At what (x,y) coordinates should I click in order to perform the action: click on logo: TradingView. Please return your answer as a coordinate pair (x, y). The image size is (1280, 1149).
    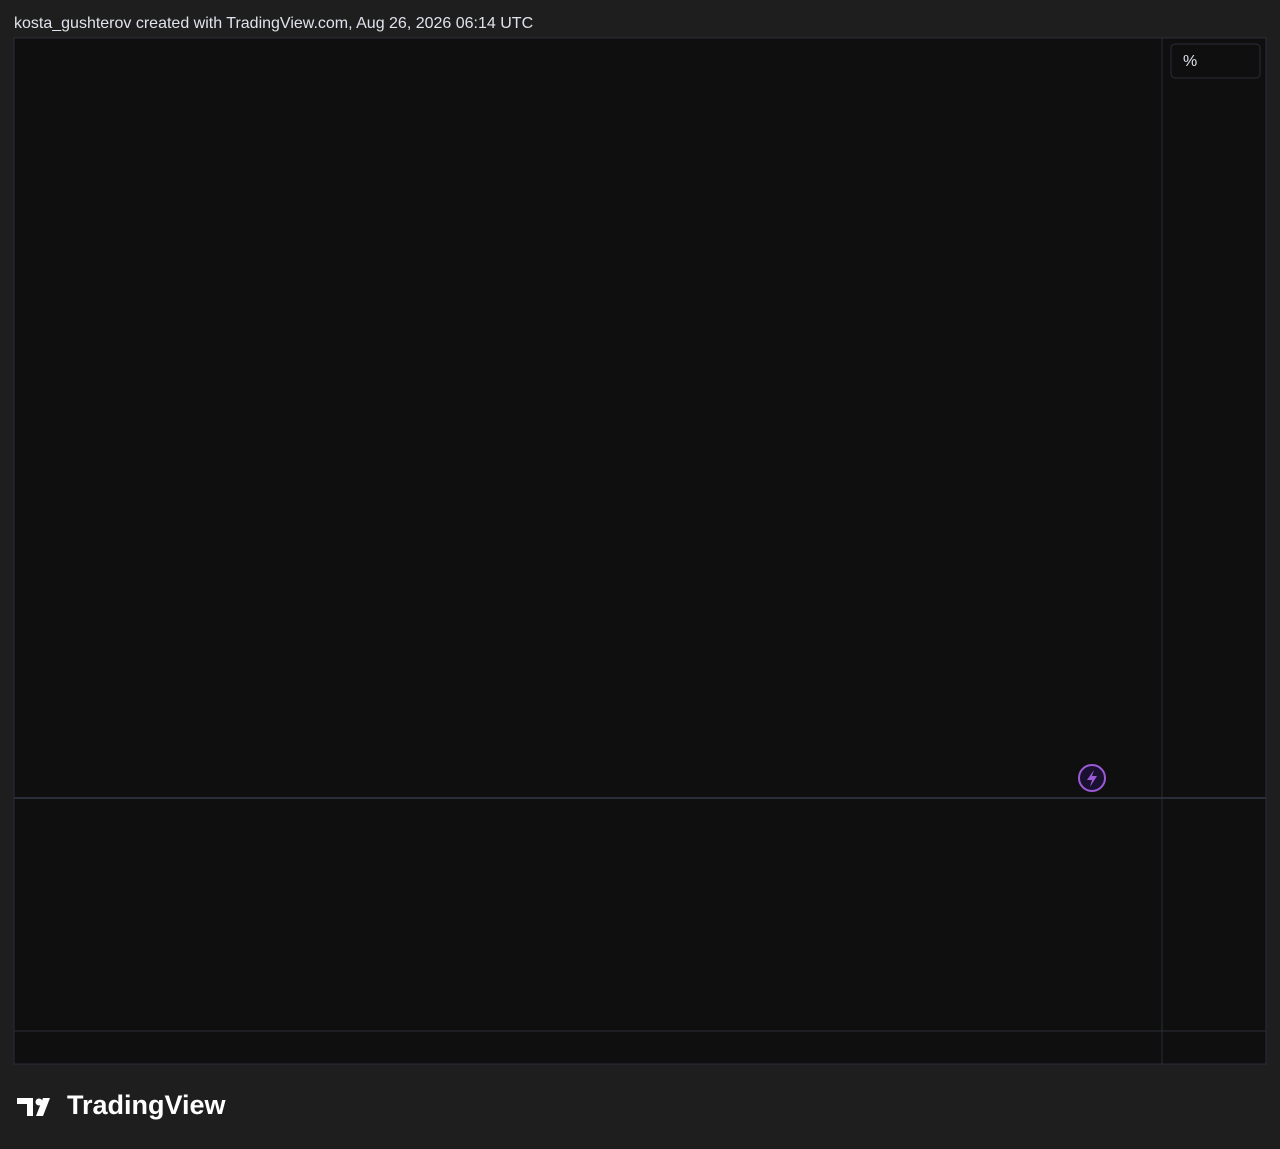
    Looking at the image, I should click on (122, 1105).